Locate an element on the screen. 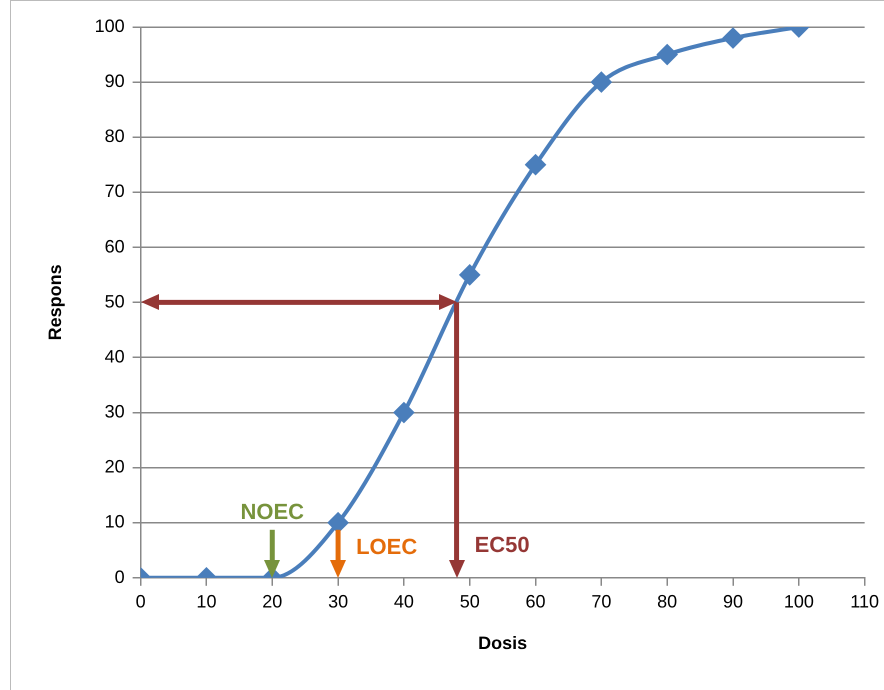 This screenshot has height=690, width=884. y-tick-label: 50 is located at coordinates (114, 301).